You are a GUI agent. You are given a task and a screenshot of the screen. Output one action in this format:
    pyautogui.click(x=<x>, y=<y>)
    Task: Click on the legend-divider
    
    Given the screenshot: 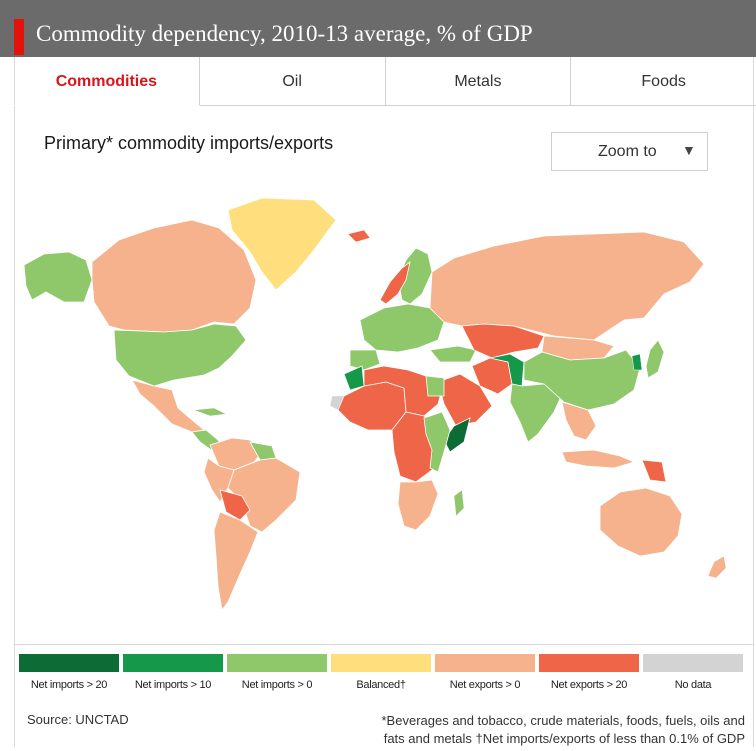 What is the action you would take?
    pyautogui.click(x=384, y=644)
    